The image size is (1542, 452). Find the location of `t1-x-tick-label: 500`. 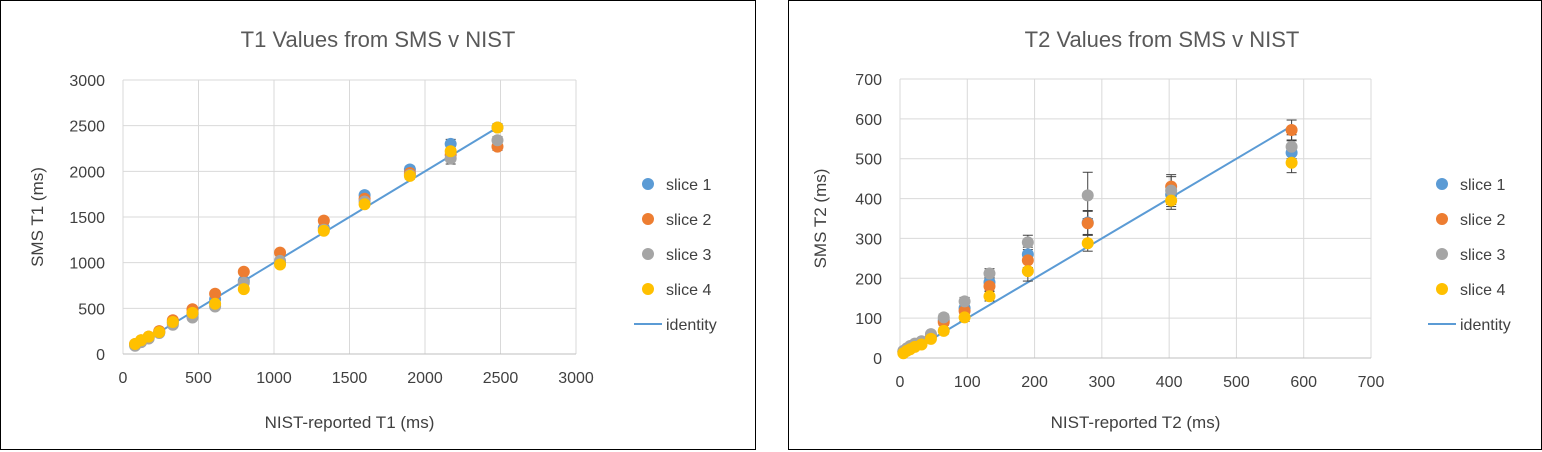

t1-x-tick-label: 500 is located at coordinates (198, 378).